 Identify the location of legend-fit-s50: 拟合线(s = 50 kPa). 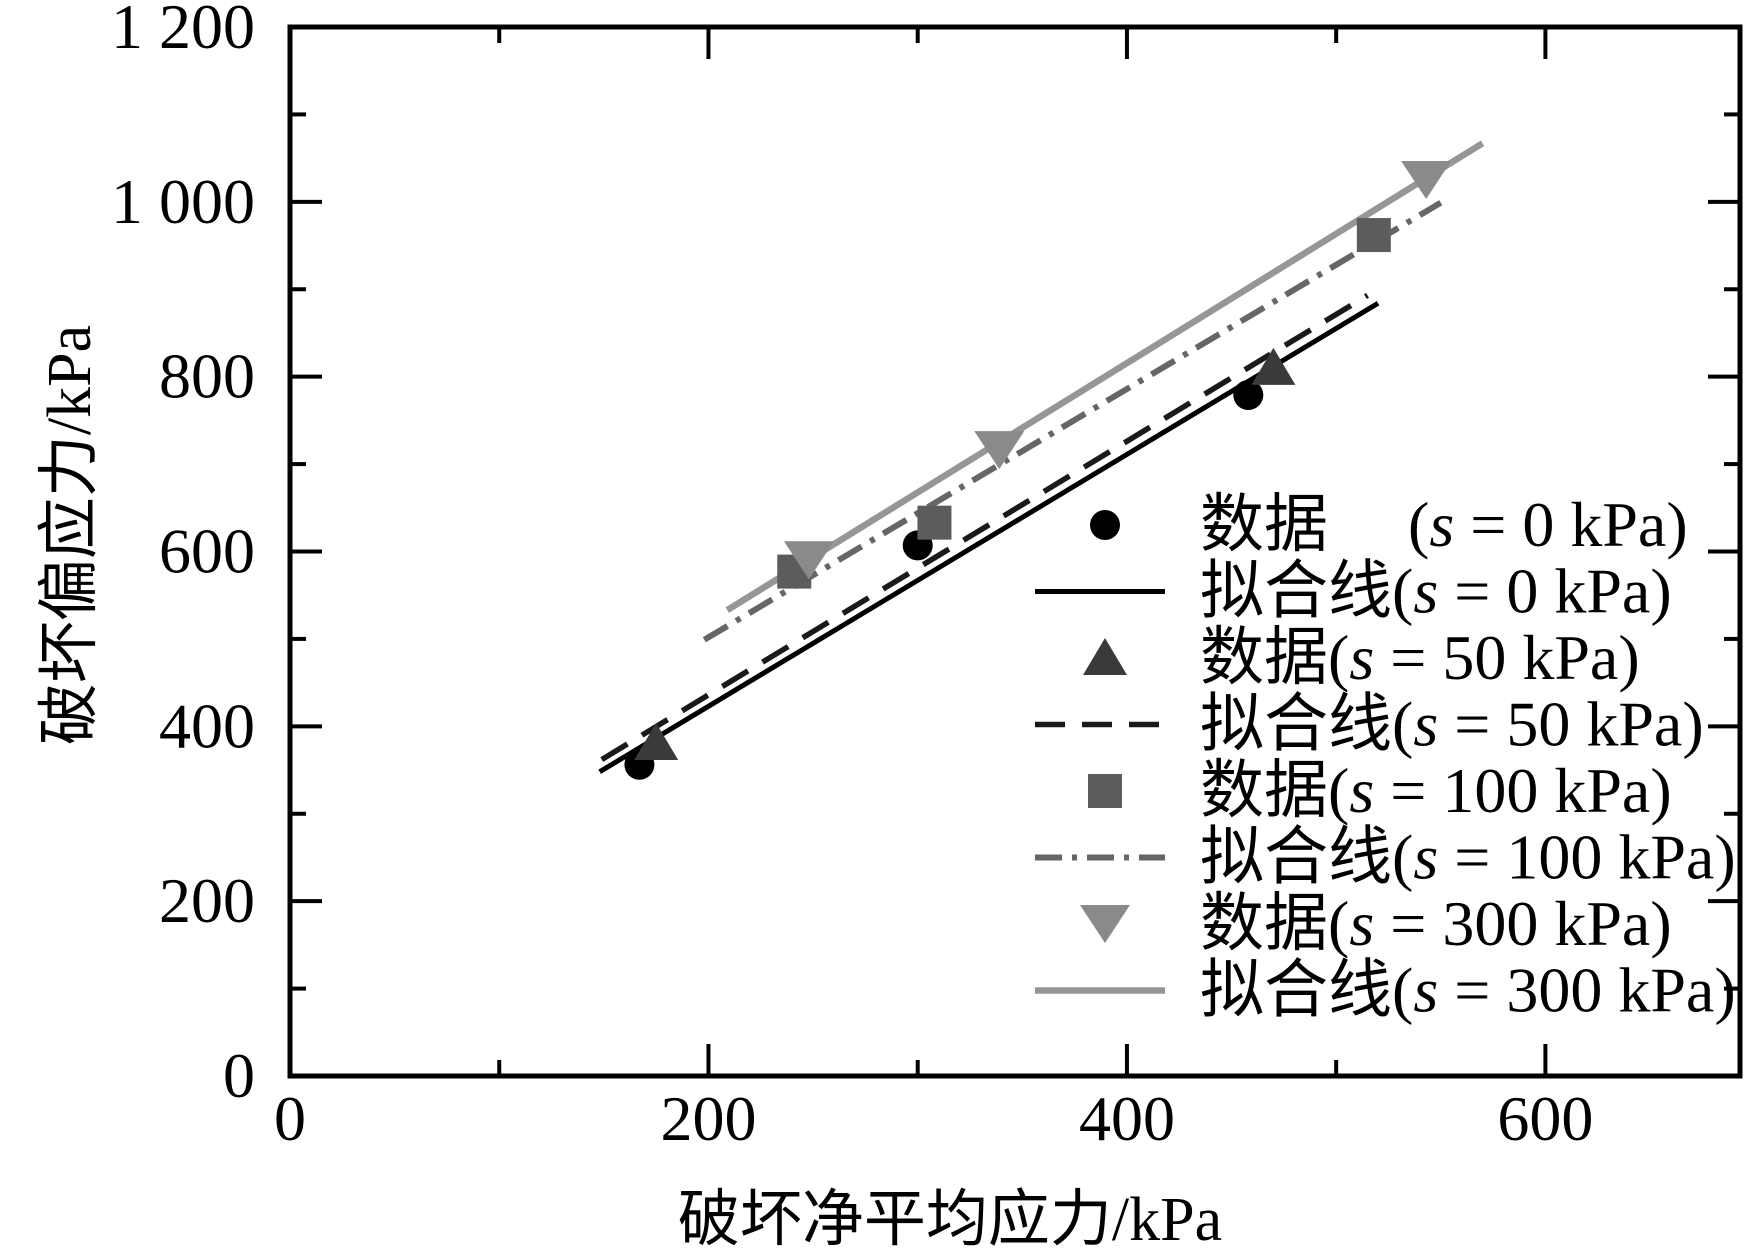
(1369, 724).